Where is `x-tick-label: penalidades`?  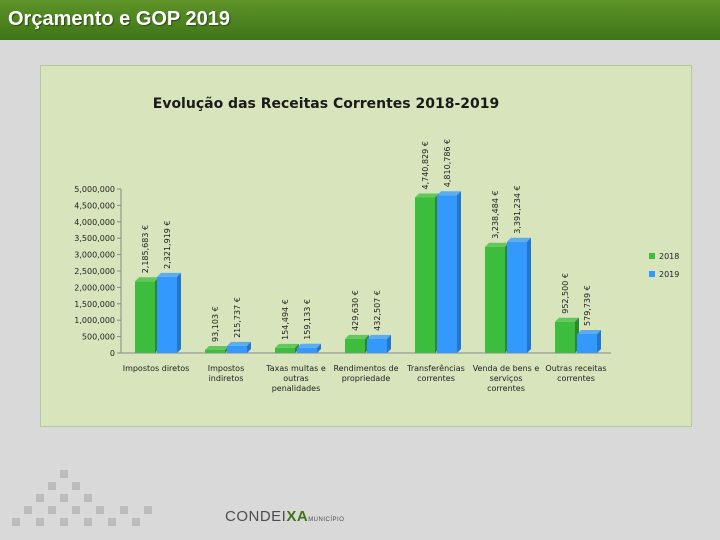
x-tick-label: penalidades is located at coordinates (296, 388).